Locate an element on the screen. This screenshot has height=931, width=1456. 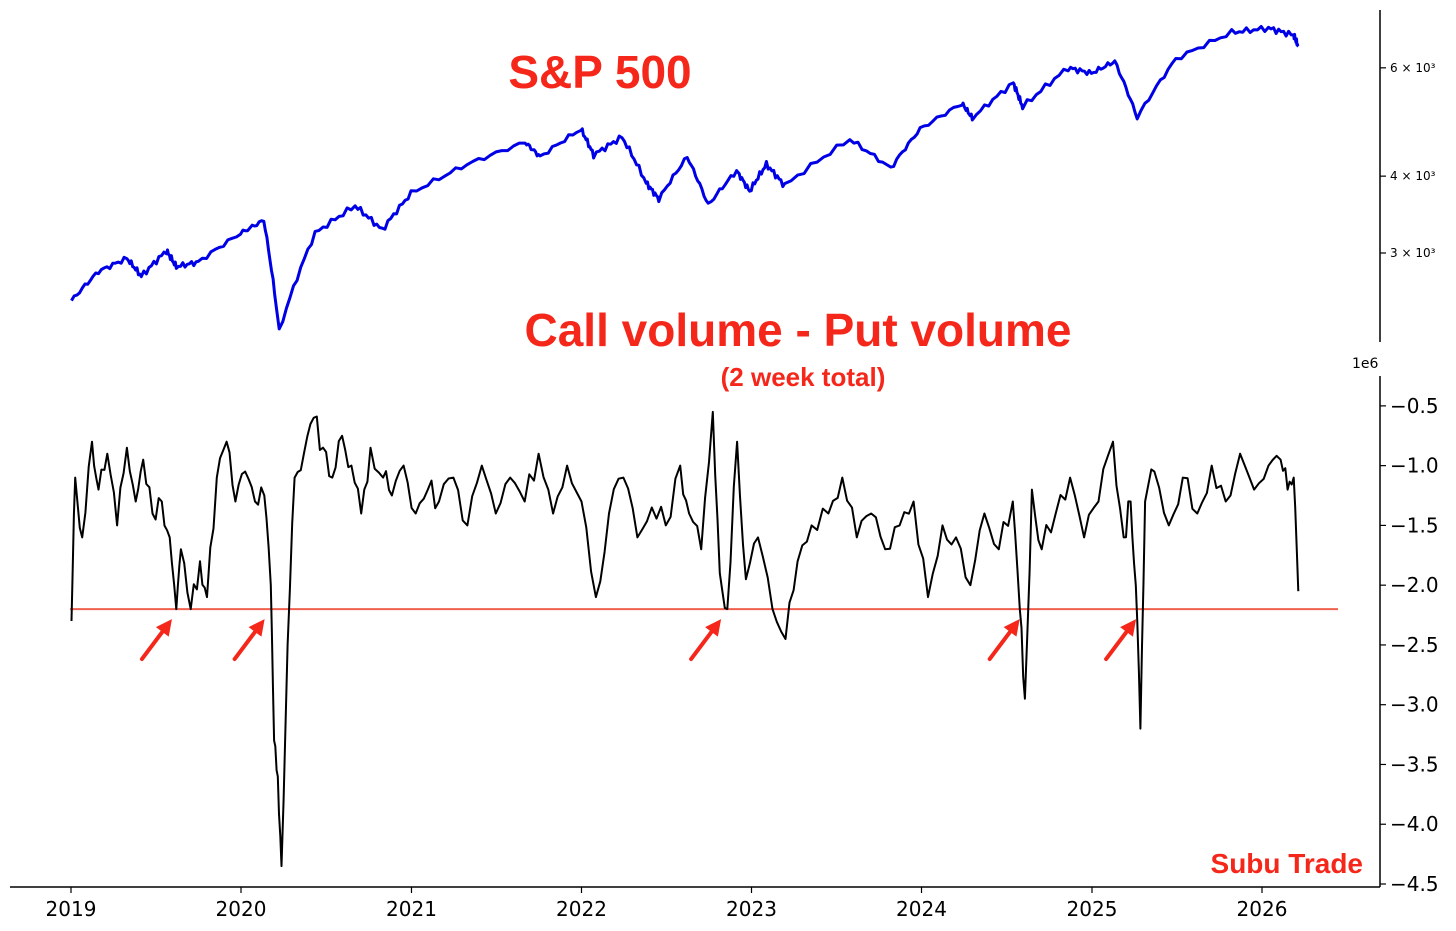
xtick-label-1: 2020 is located at coordinates (241, 909).